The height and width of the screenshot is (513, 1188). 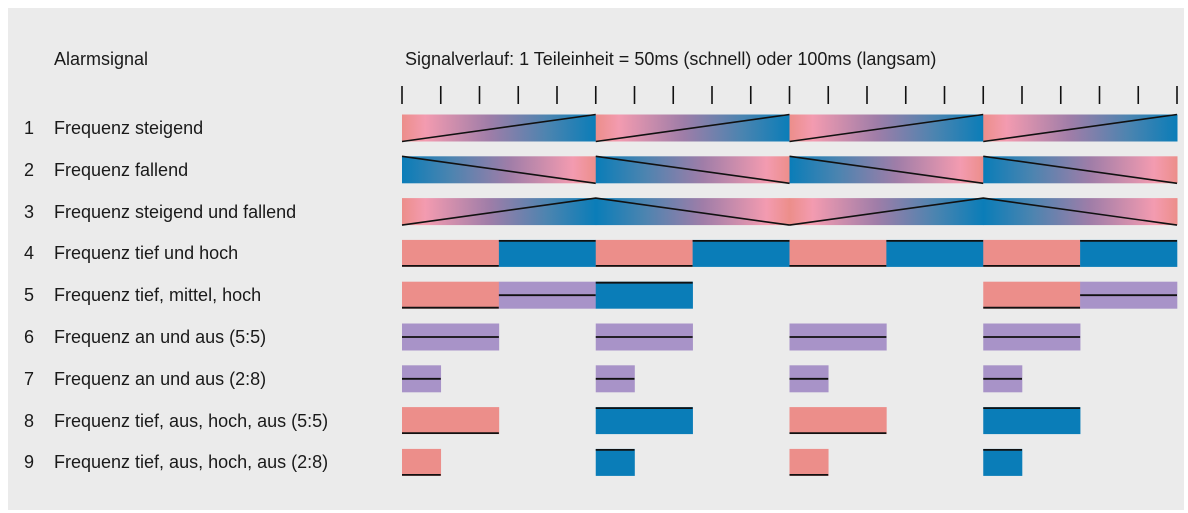 What do you see at coordinates (160, 378) in the screenshot?
I see `row-label: Frequenz an und aus (2:8)` at bounding box center [160, 378].